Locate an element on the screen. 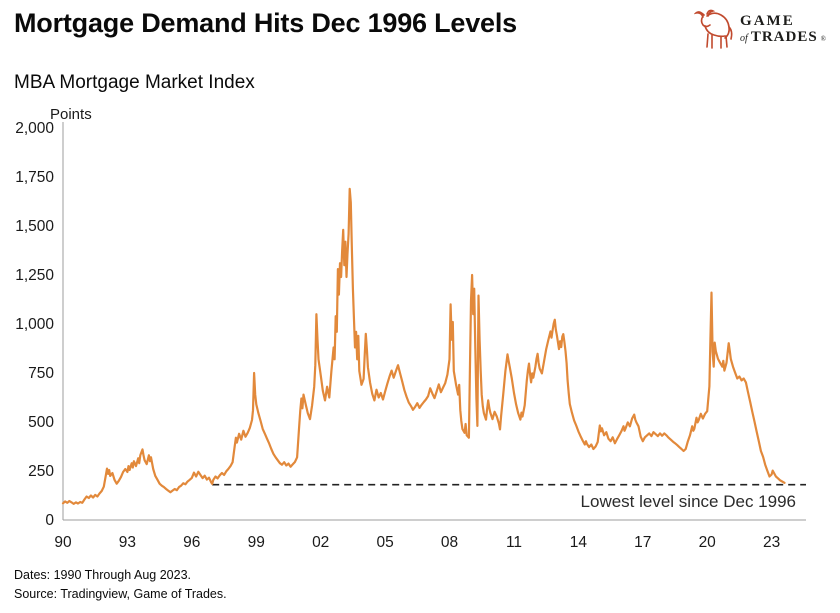 The width and height of the screenshot is (840, 613). x-tick-label: 05 is located at coordinates (384, 542).